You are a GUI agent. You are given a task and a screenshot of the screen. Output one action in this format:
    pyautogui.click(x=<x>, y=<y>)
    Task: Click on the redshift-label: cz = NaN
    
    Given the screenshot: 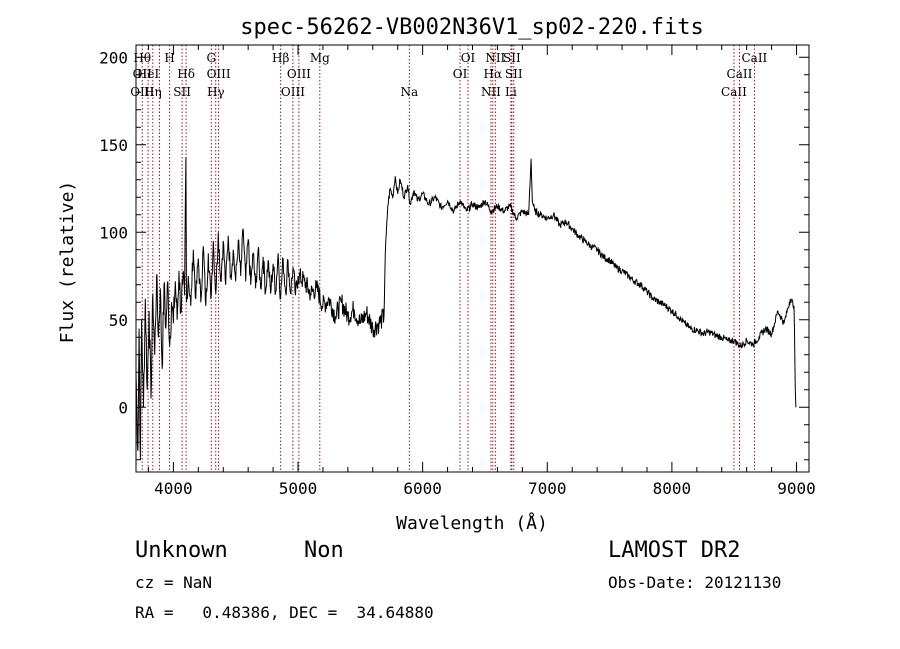 What is the action you would take?
    pyautogui.click(x=174, y=582)
    